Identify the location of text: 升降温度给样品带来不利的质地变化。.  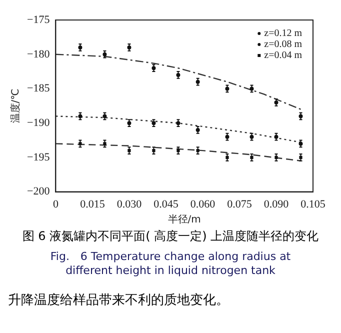
(119, 300).